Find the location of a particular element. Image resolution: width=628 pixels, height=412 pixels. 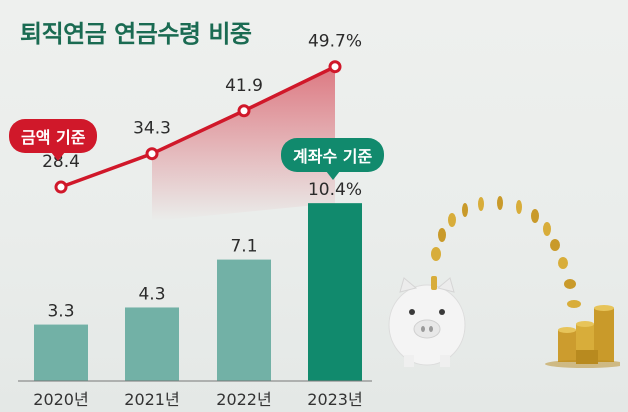

coin-arc is located at coordinates (506, 252).